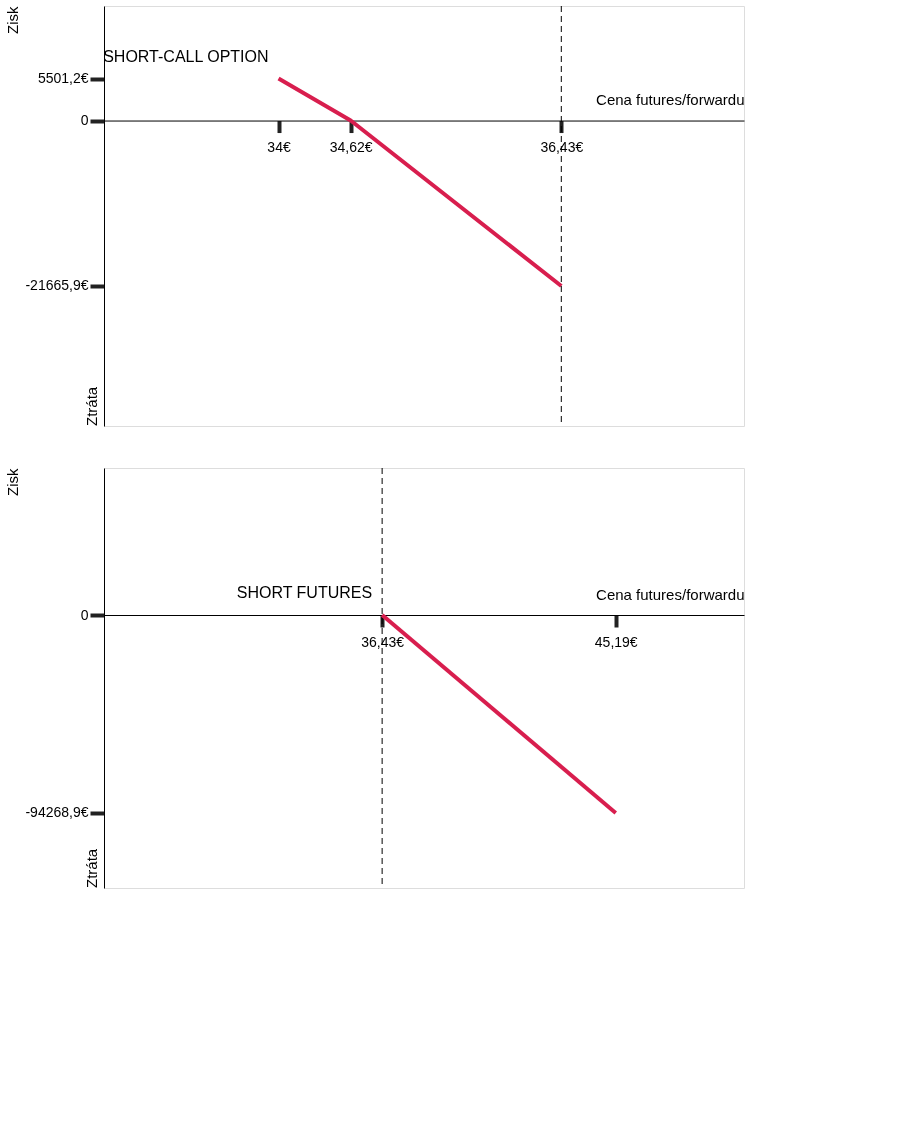  What do you see at coordinates (57, 812) in the screenshot?
I see `y-tick-label: -94268,9€` at bounding box center [57, 812].